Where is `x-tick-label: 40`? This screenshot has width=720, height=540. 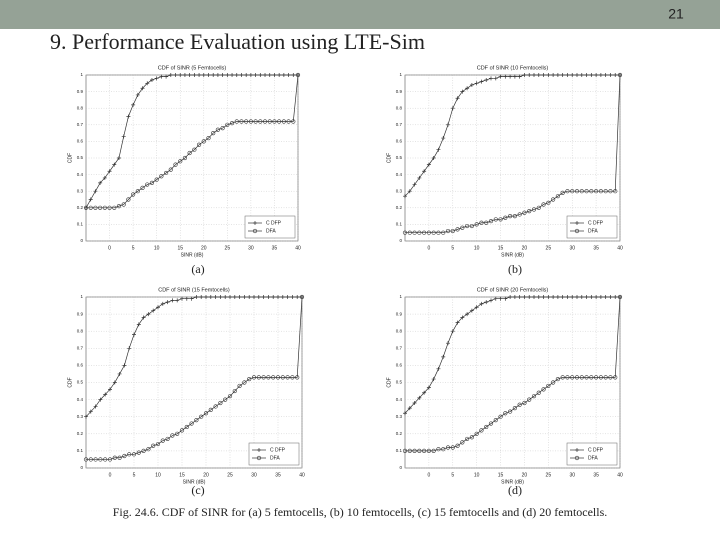
x-tick-label: 40 is located at coordinates (298, 248).